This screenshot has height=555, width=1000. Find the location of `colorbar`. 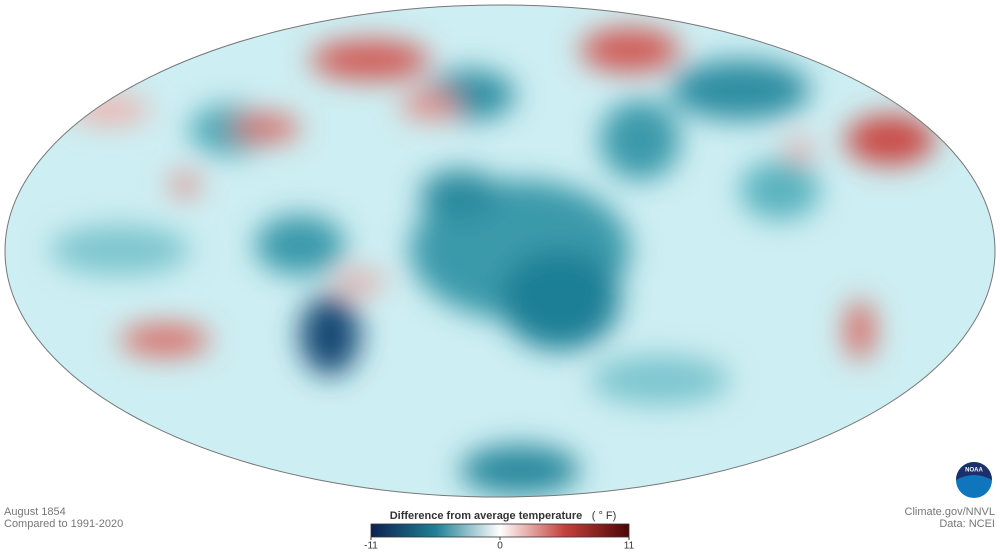

colorbar is located at coordinates (500, 530).